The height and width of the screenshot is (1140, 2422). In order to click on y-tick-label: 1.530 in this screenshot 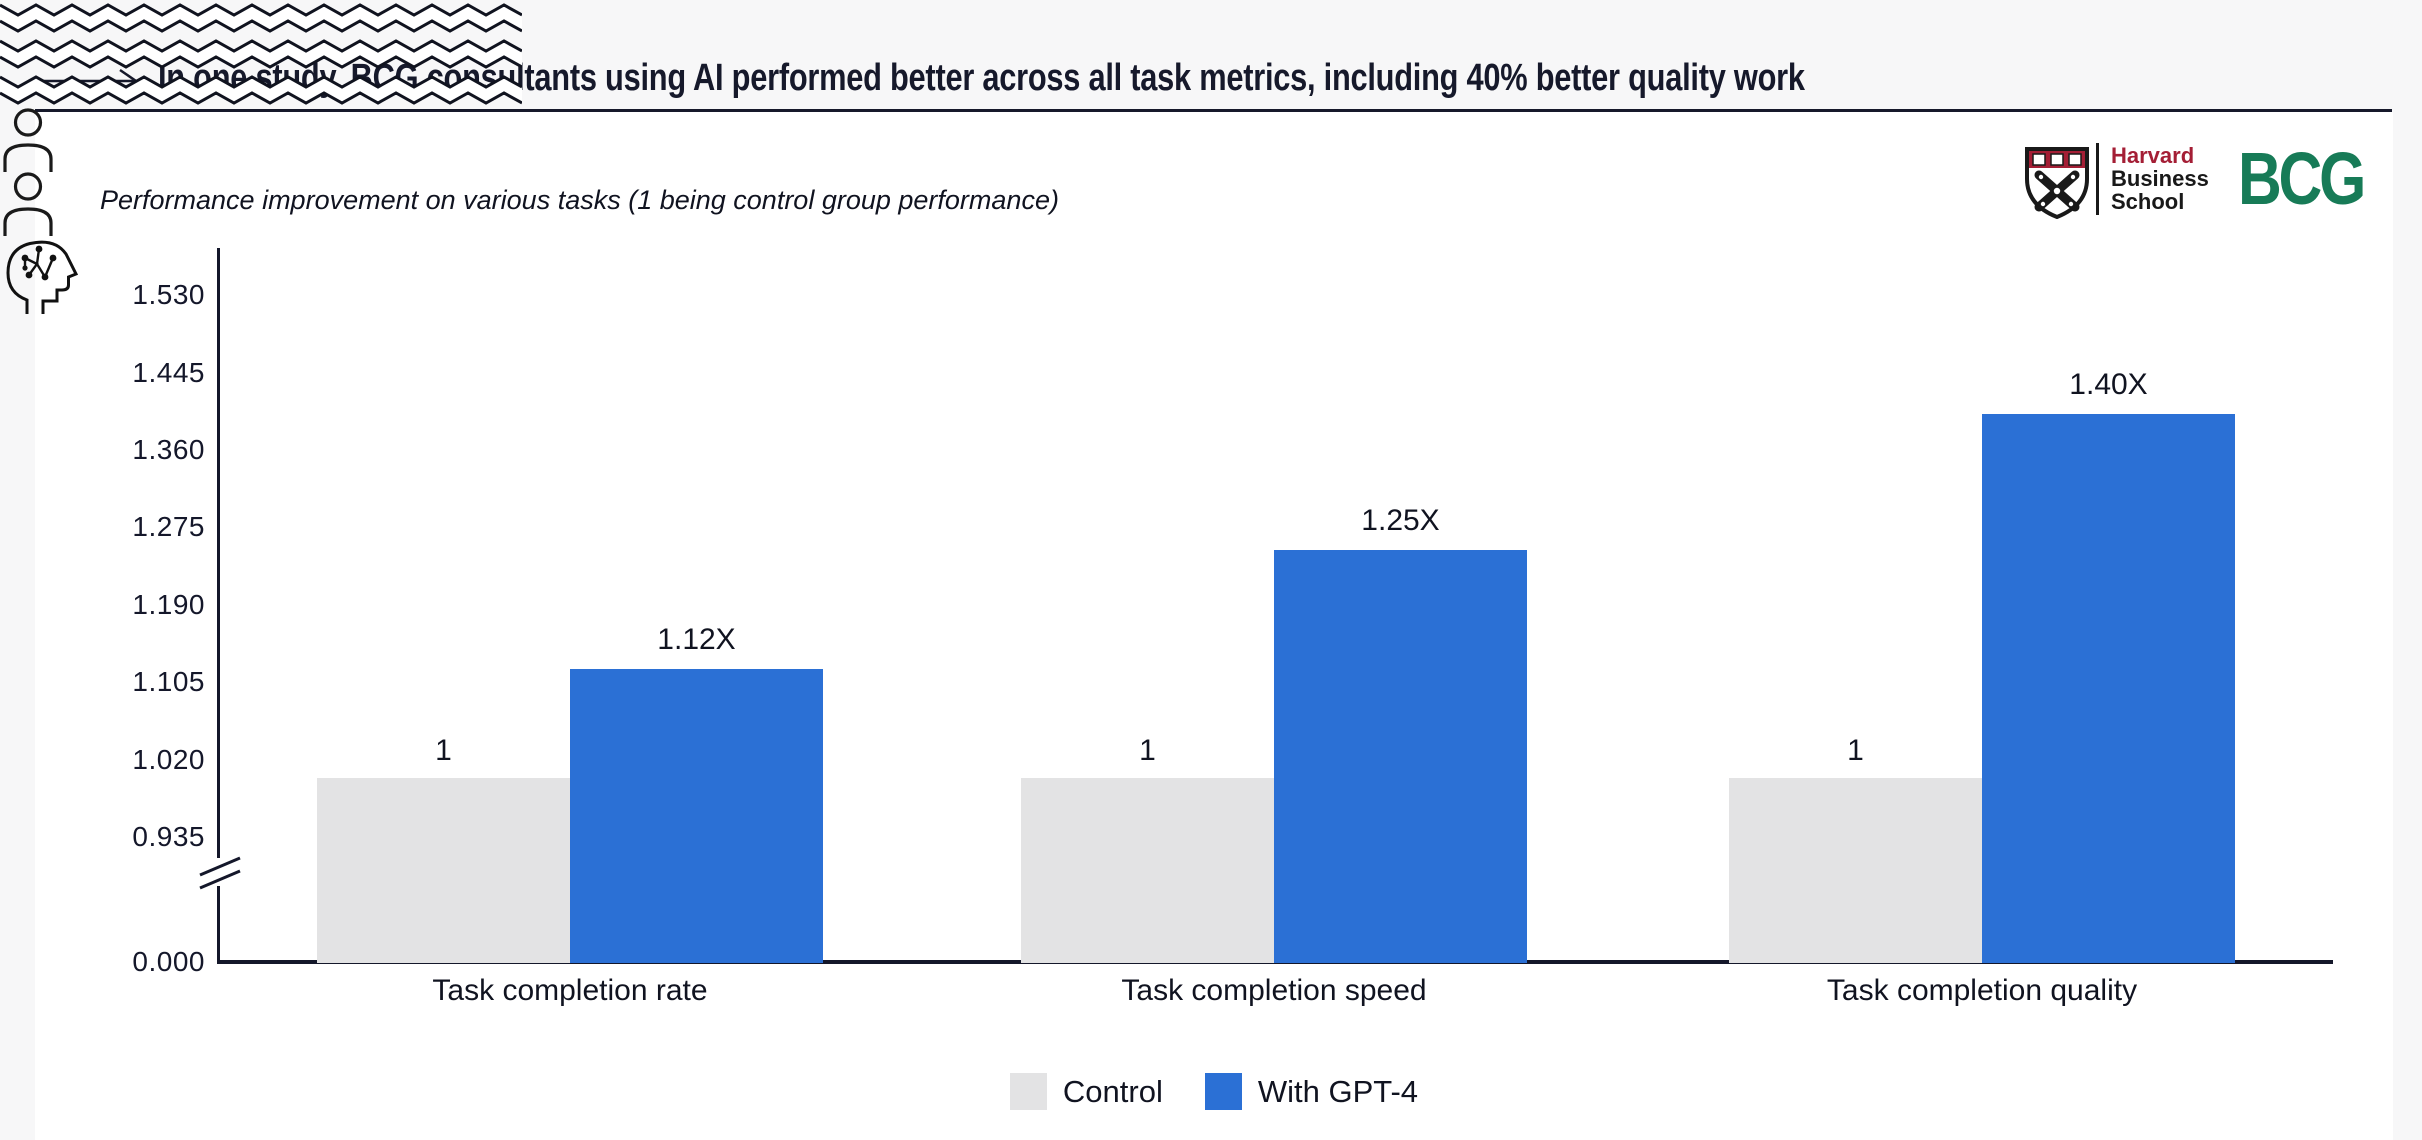, I will do `click(168, 295)`.